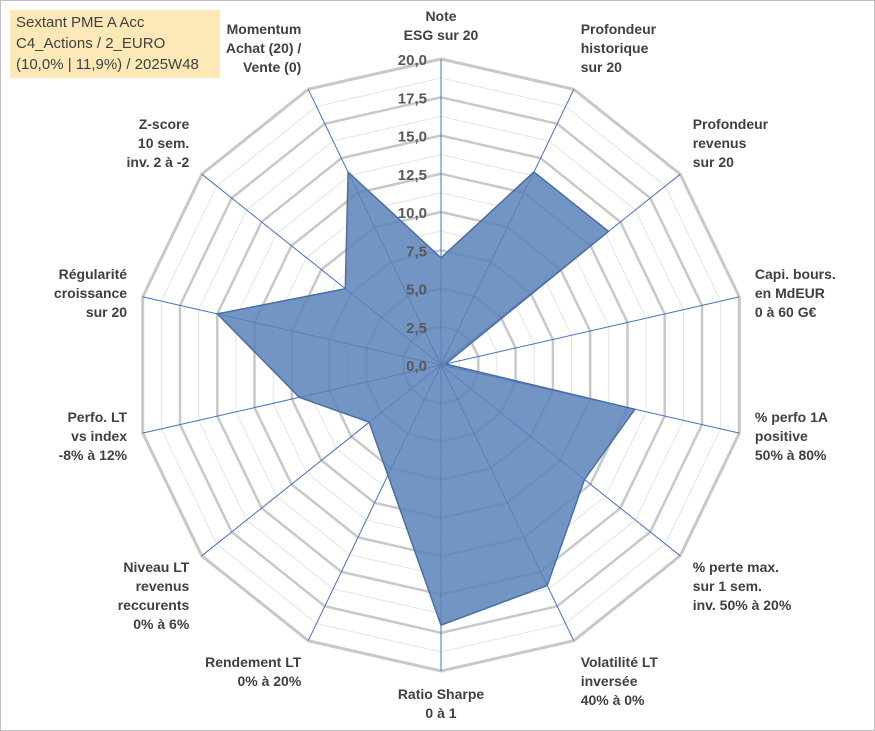  I want to click on tick-label: 17,5, so click(412, 98).